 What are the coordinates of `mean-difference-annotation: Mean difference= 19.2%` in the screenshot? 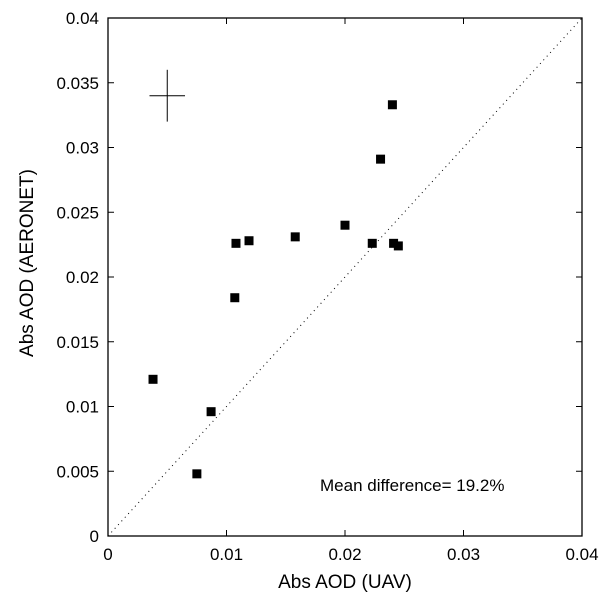 It's located at (412, 485).